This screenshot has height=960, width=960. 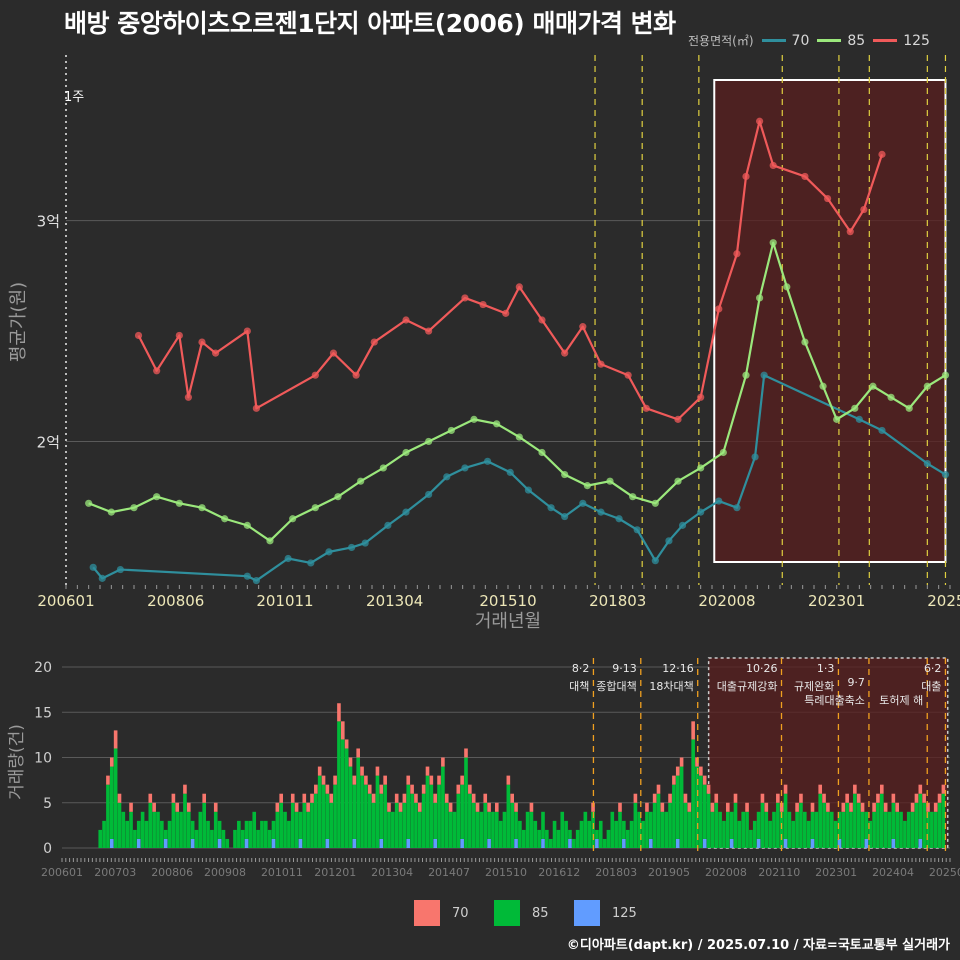 What do you see at coordinates (579, 686) in the screenshot?
I see `policy-text-label: 대책` at bounding box center [579, 686].